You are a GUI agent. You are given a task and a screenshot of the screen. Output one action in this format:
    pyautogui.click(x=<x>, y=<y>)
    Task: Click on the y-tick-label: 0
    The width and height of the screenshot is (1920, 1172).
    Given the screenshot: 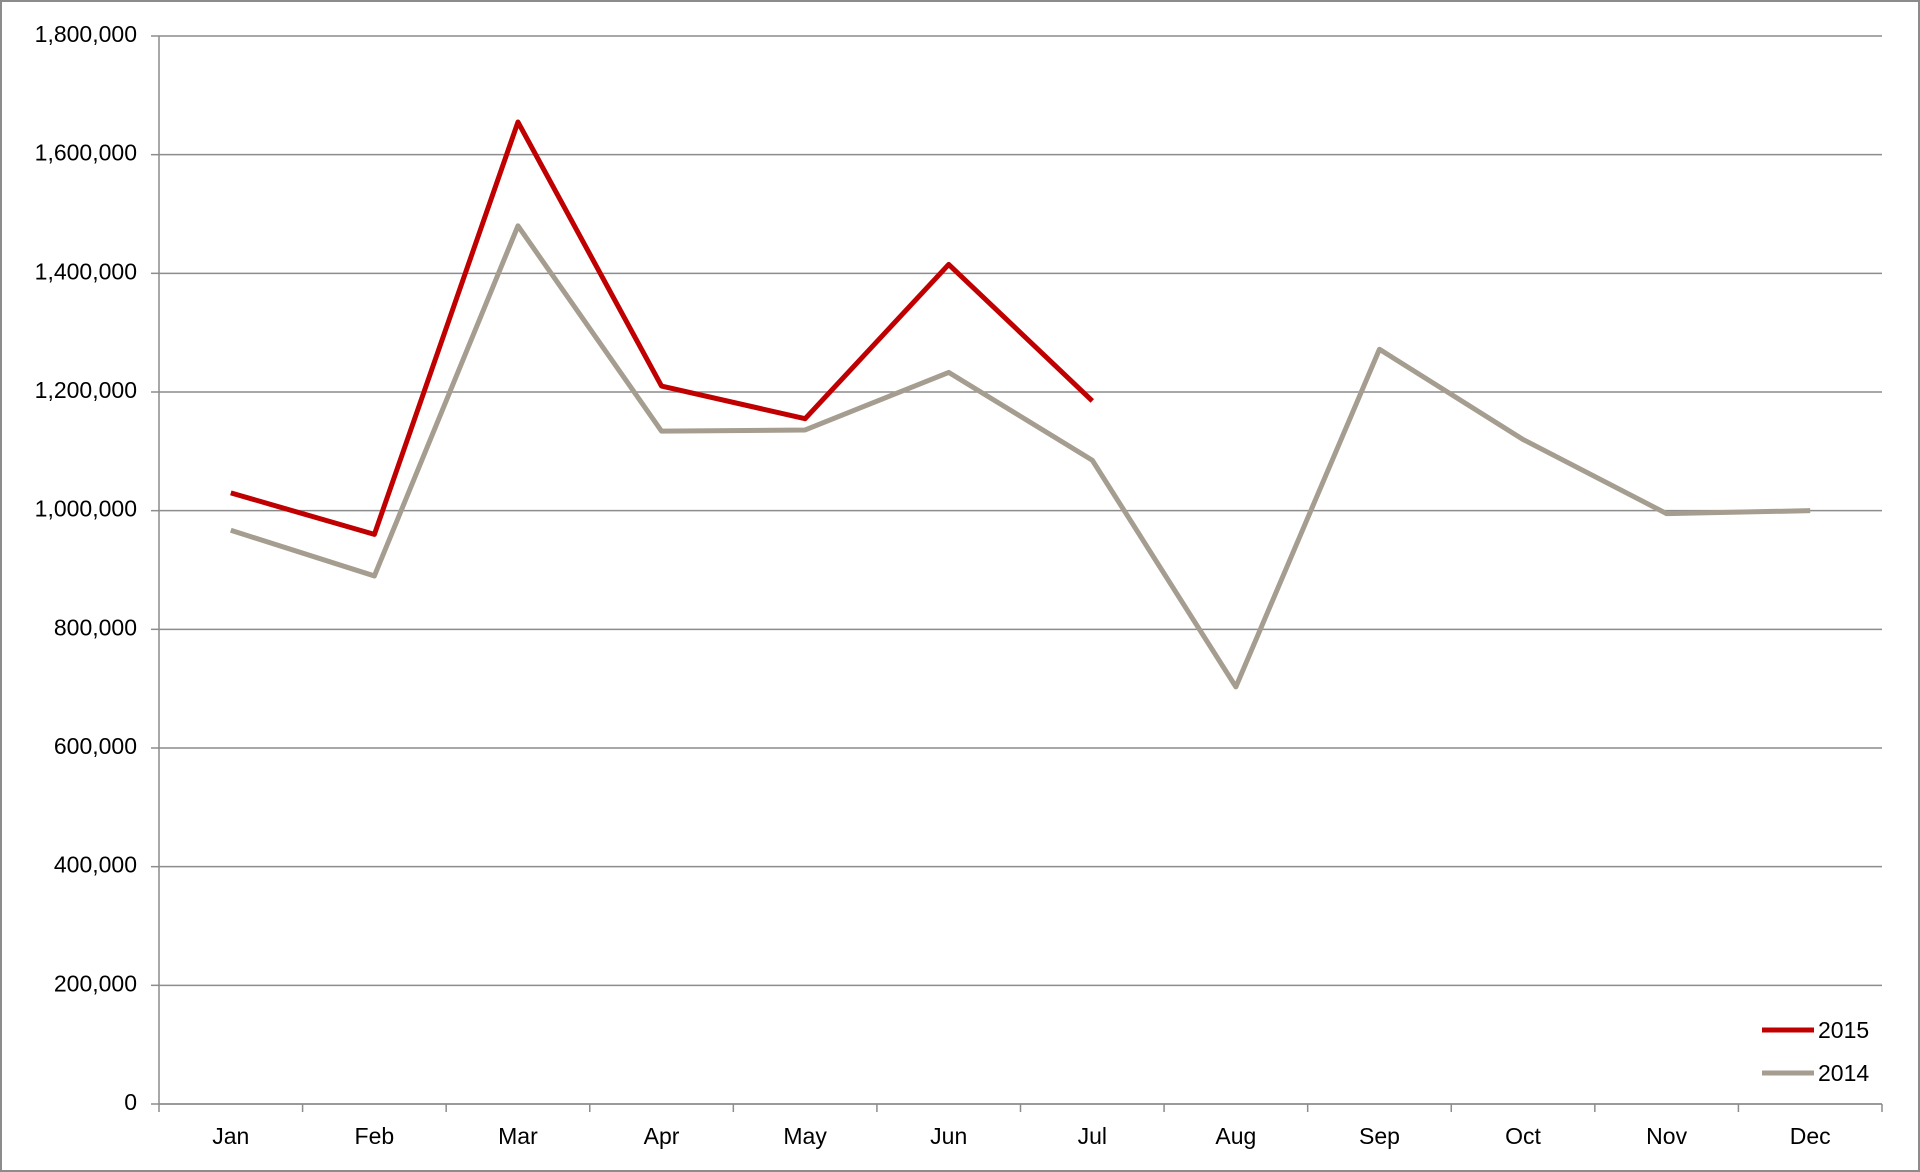 What is the action you would take?
    pyautogui.click(x=130, y=1102)
    